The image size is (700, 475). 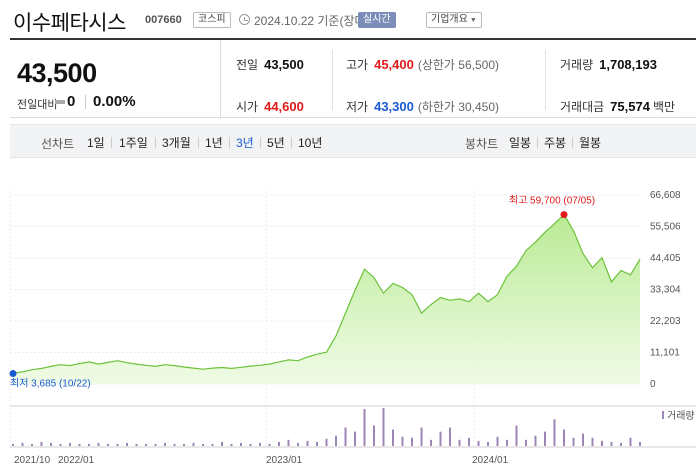 What do you see at coordinates (276, 143) in the screenshot?
I see `period-5y: 5년` at bounding box center [276, 143].